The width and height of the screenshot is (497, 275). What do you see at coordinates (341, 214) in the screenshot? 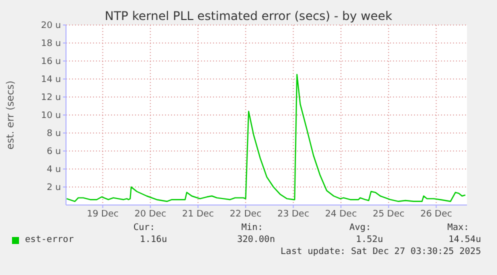
I see `x-tick-label: 24 Dec` at bounding box center [341, 214].